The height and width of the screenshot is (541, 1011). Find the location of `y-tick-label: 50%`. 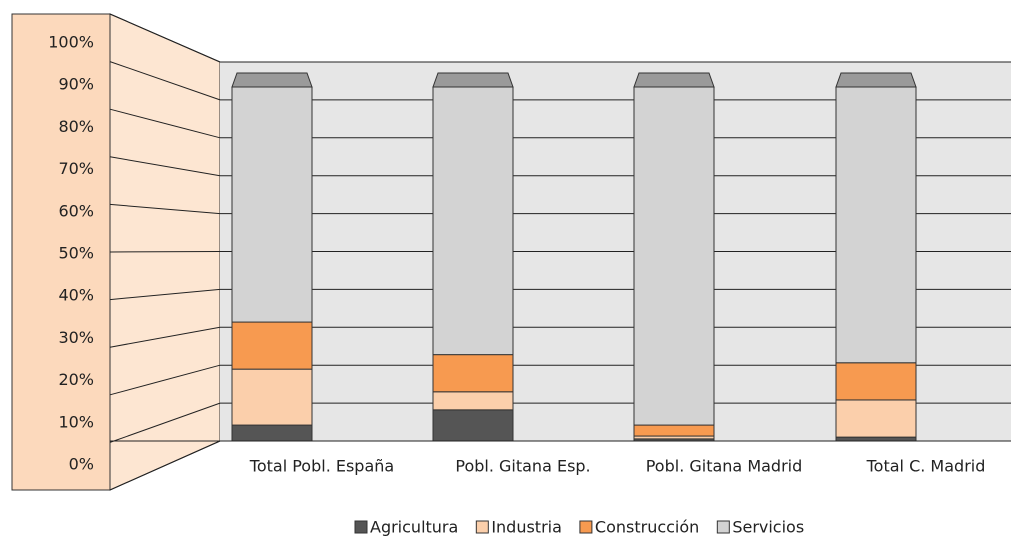

y-tick-label: 50% is located at coordinates (76, 253).